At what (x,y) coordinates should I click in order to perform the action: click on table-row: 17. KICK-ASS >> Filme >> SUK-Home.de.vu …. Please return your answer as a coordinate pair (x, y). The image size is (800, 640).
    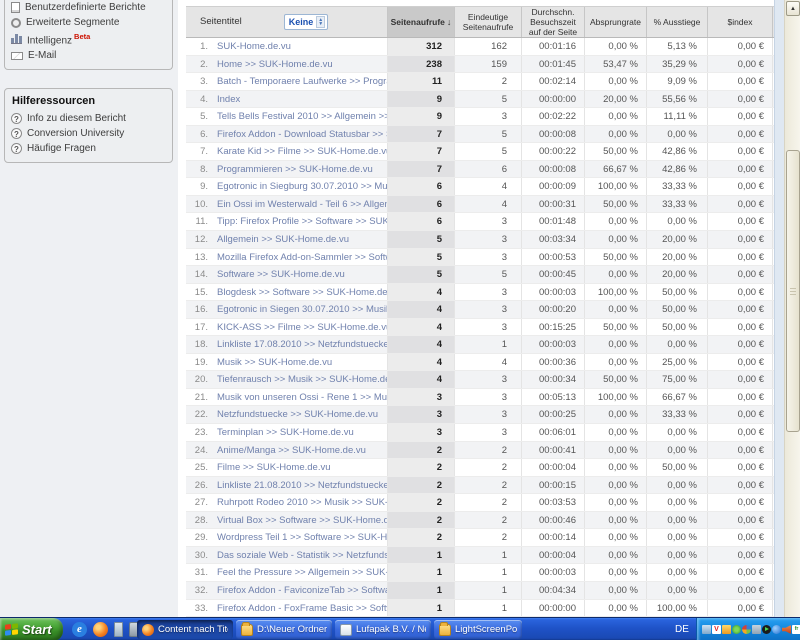
    Looking at the image, I should click on (480, 327).